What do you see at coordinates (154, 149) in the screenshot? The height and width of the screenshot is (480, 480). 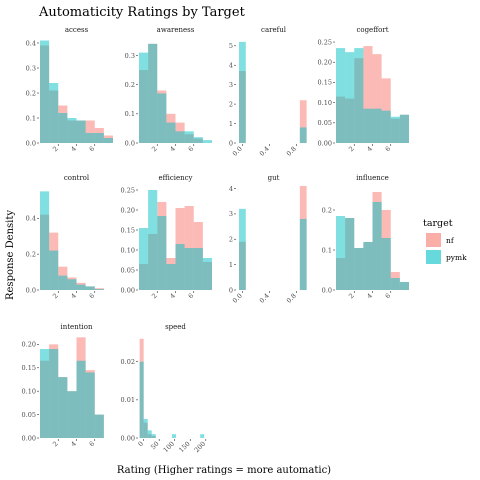 I see `xtick-label-awareness-0: 2` at bounding box center [154, 149].